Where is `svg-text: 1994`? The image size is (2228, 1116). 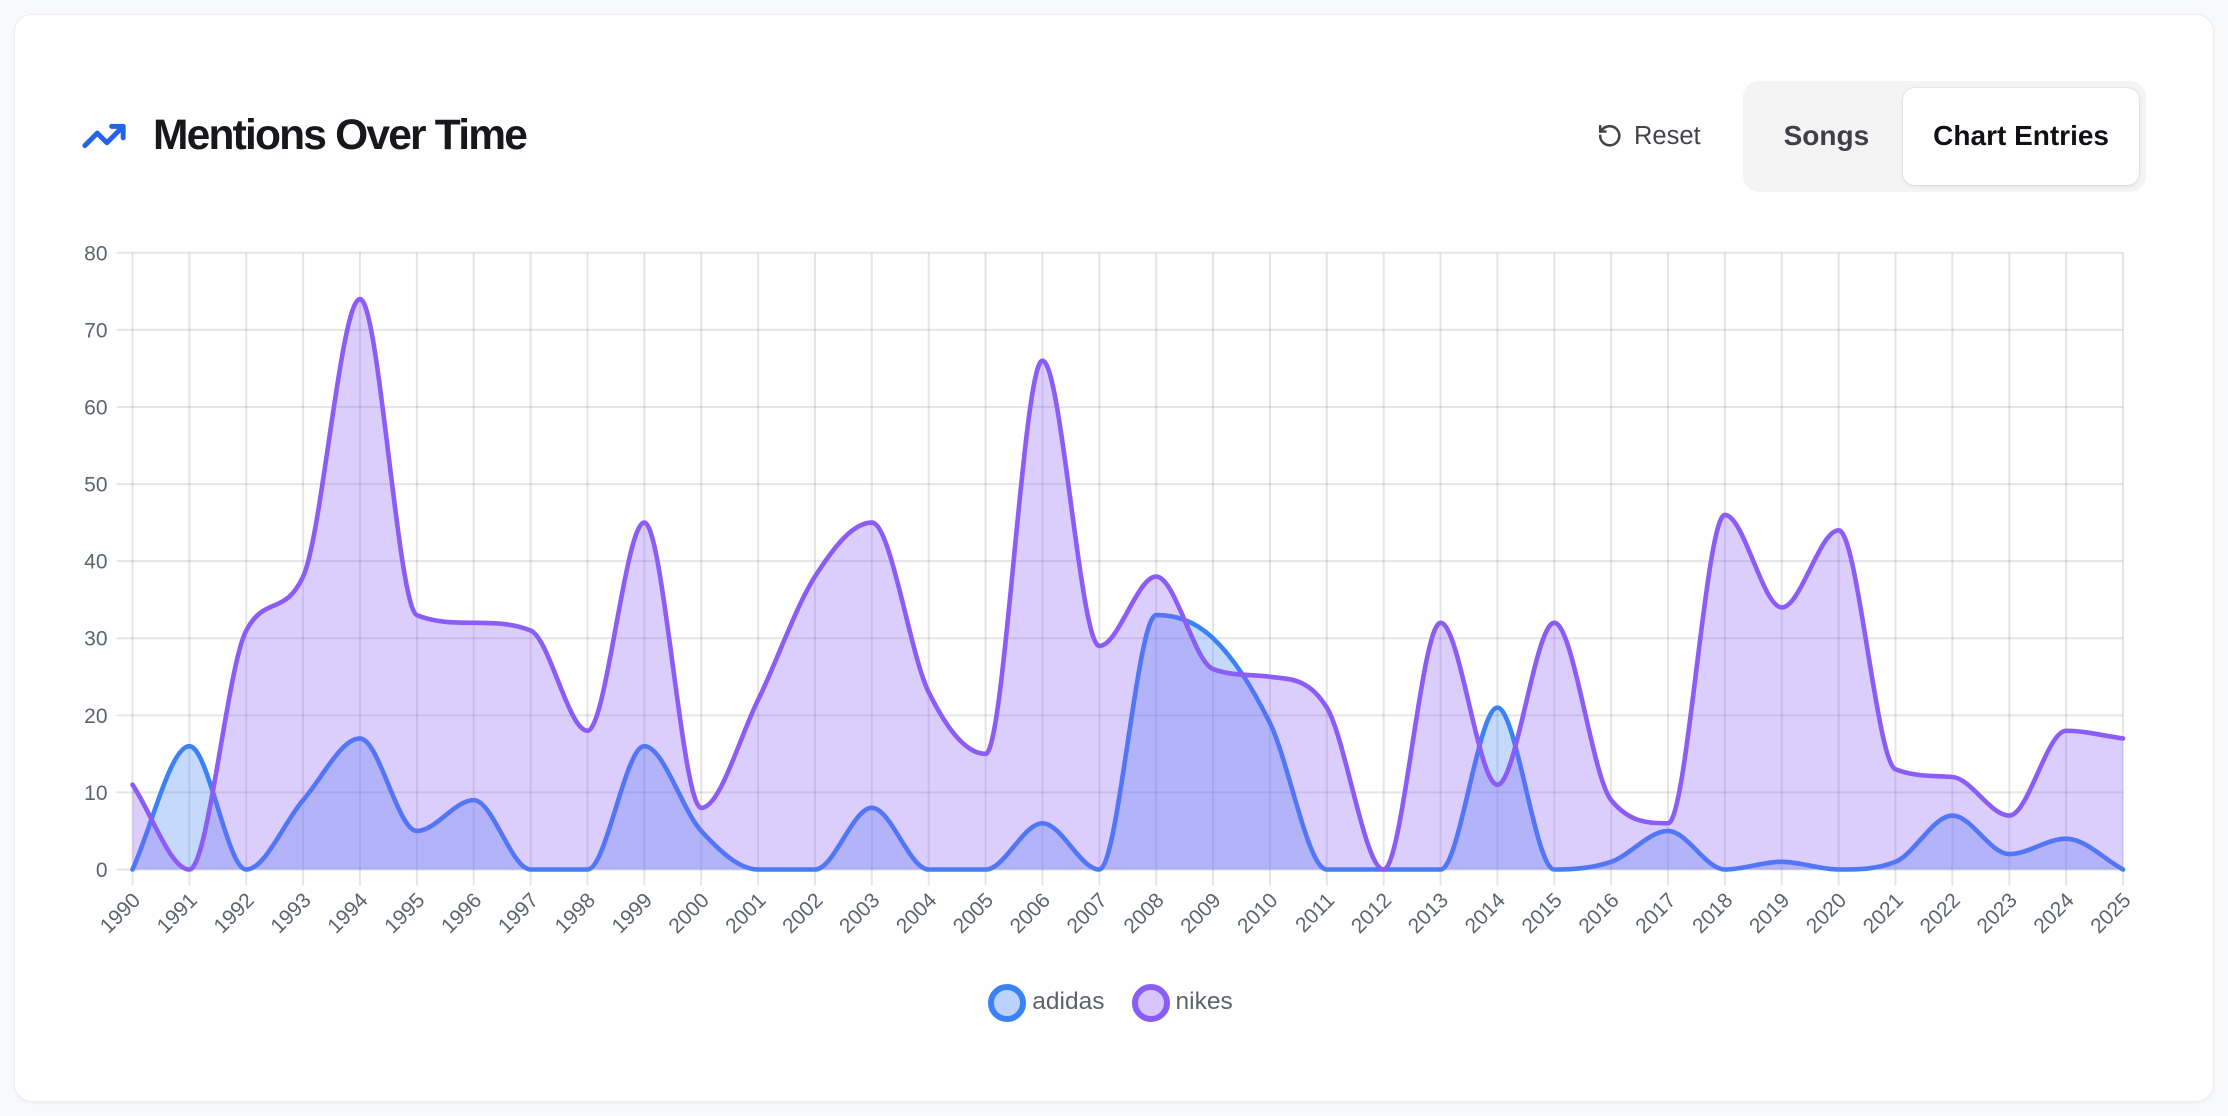
svg-text: 1994 is located at coordinates (348, 914).